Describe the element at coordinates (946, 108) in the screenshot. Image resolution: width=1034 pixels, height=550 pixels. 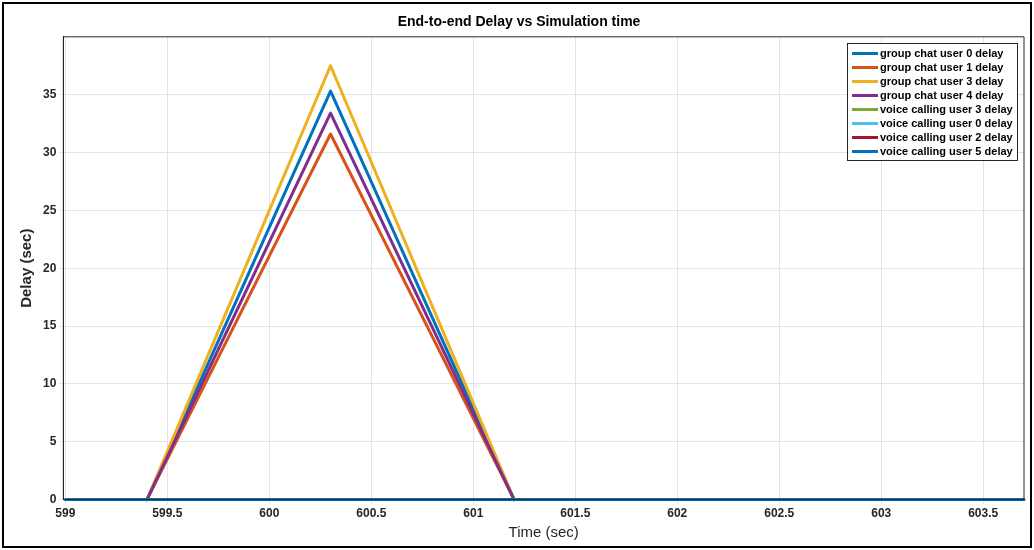
I see `legend-label: voice calling user 3 delay` at that location.